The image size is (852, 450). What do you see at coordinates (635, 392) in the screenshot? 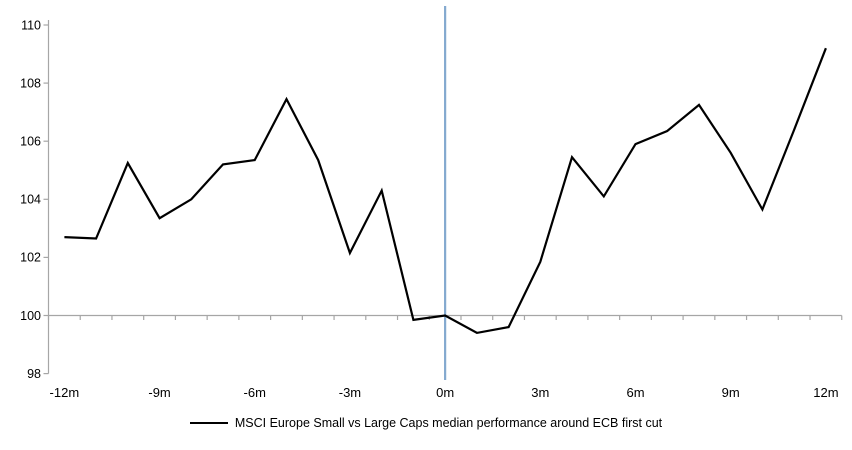
I see `x-axis-tick-label: 6m` at bounding box center [635, 392].